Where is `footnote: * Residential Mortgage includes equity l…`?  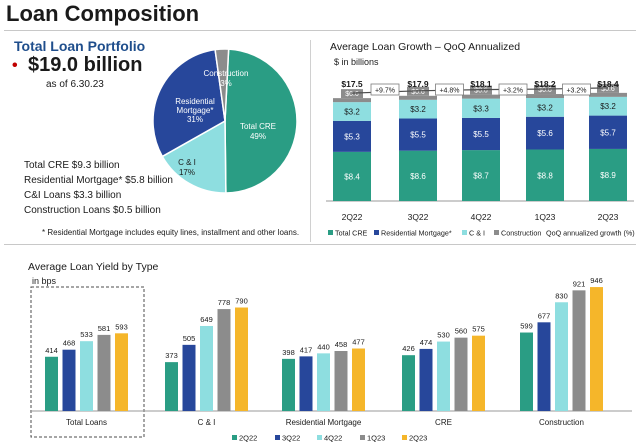
footnote: * Residential Mortgage includes equity l… is located at coordinates (171, 232).